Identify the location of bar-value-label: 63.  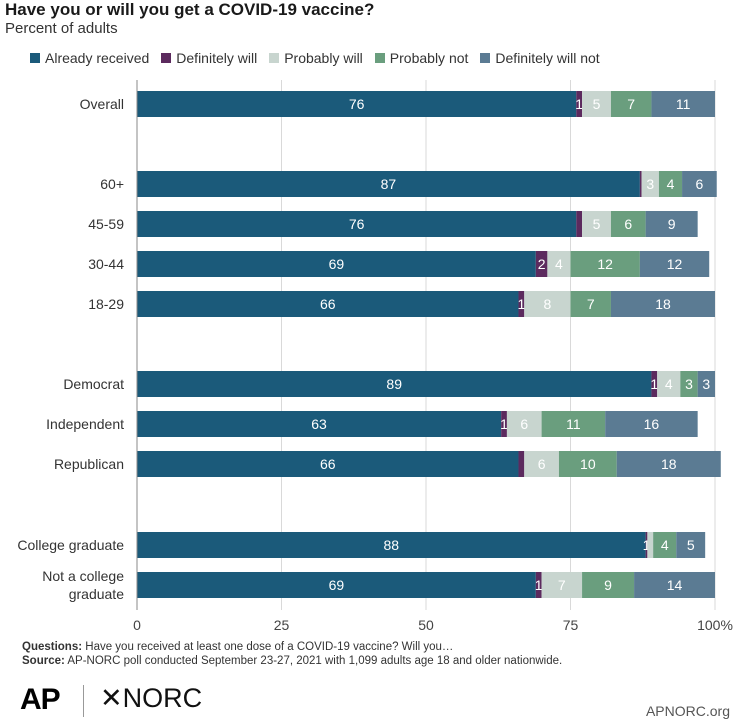
(319, 424).